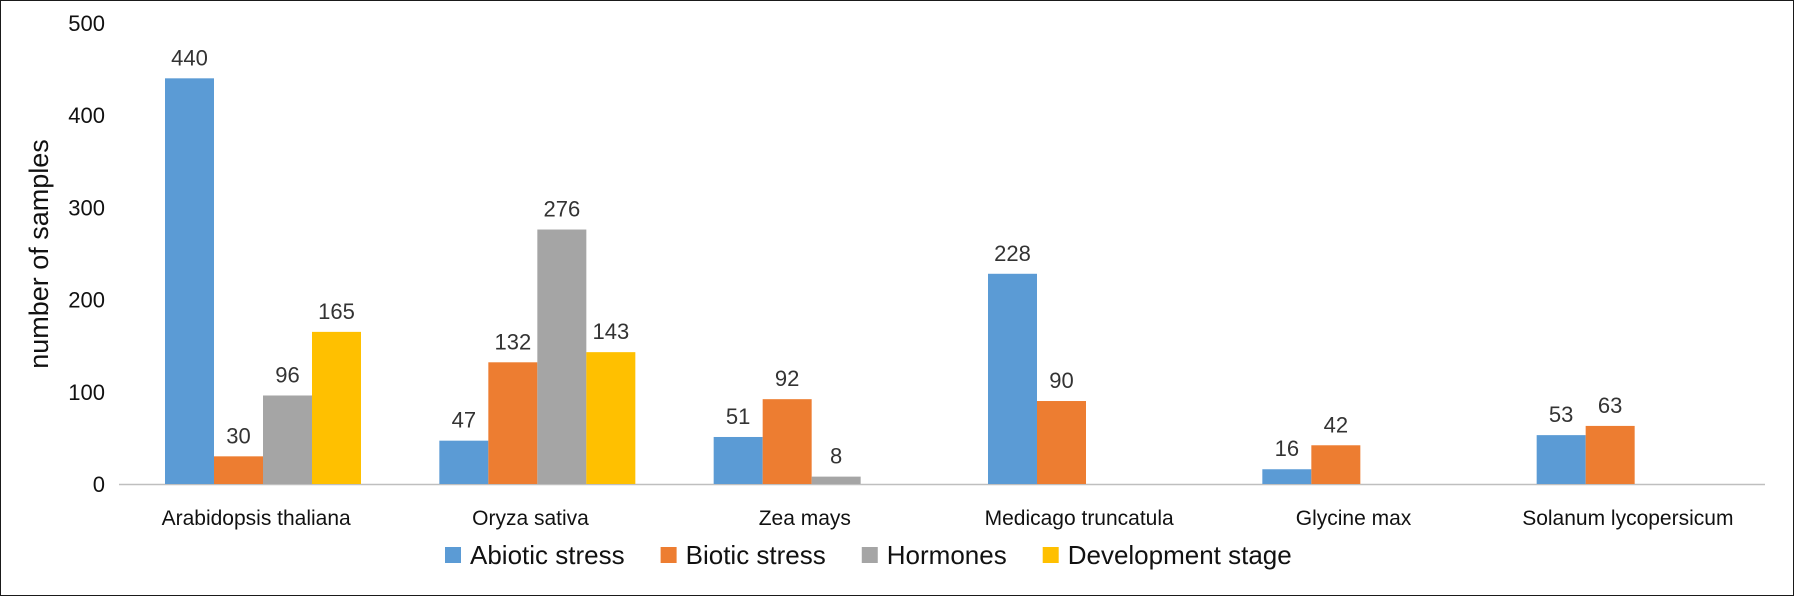 The width and height of the screenshot is (1794, 600). Describe the element at coordinates (756, 555) in the screenshot. I see `legend-label: Biotic stress` at that location.